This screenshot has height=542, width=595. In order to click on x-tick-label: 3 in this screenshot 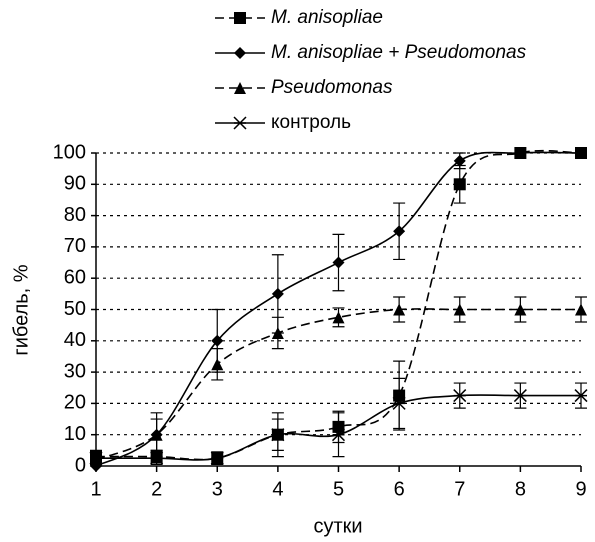, I will do `click(217, 489)`.